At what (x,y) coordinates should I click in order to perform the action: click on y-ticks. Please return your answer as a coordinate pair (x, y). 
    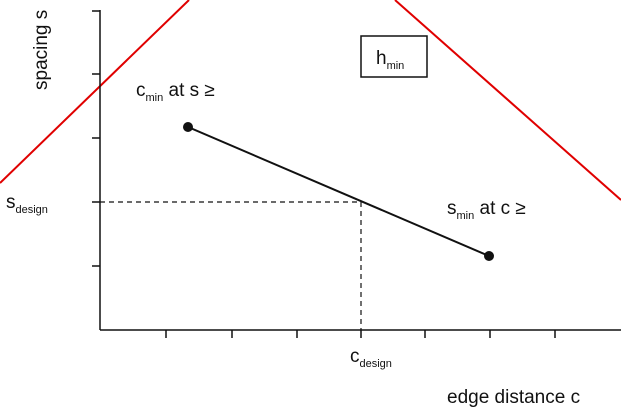
    Looking at the image, I should click on (96, 138).